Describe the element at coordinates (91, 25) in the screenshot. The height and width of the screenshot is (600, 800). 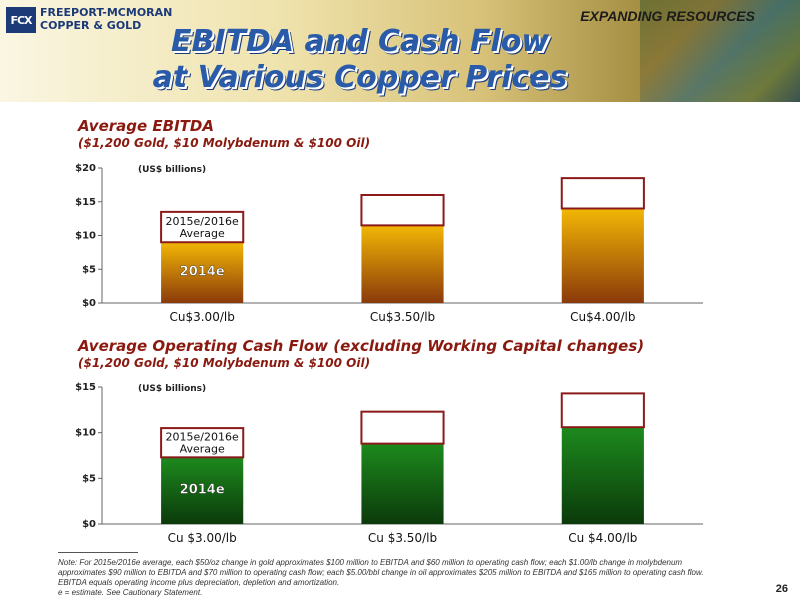
I see `company-name-line2: COPPER & GOLD` at that location.